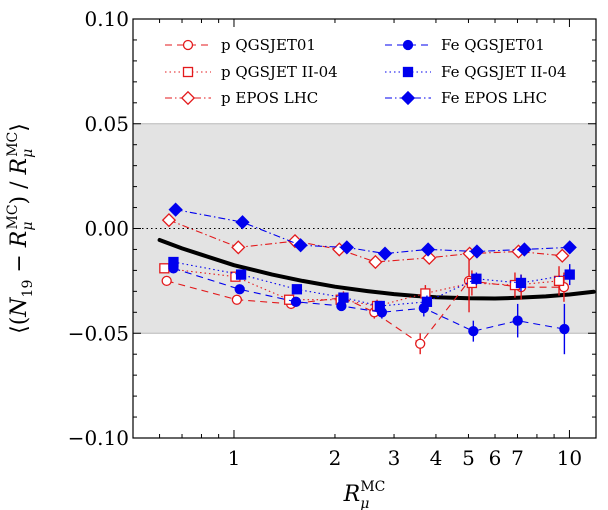  Describe the element at coordinates (364, 494) in the screenshot. I see `x-axis-label: RμMC` at that location.